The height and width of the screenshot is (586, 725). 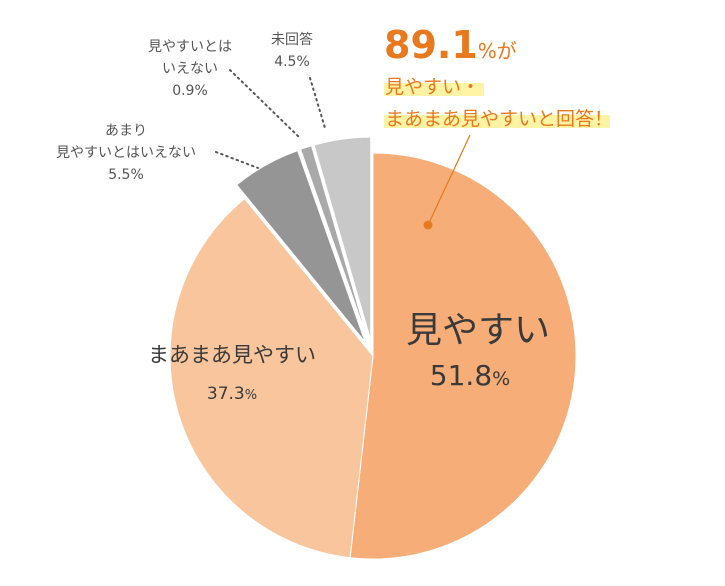 What do you see at coordinates (237, 160) in the screenshot?
I see `leader-amari` at bounding box center [237, 160].